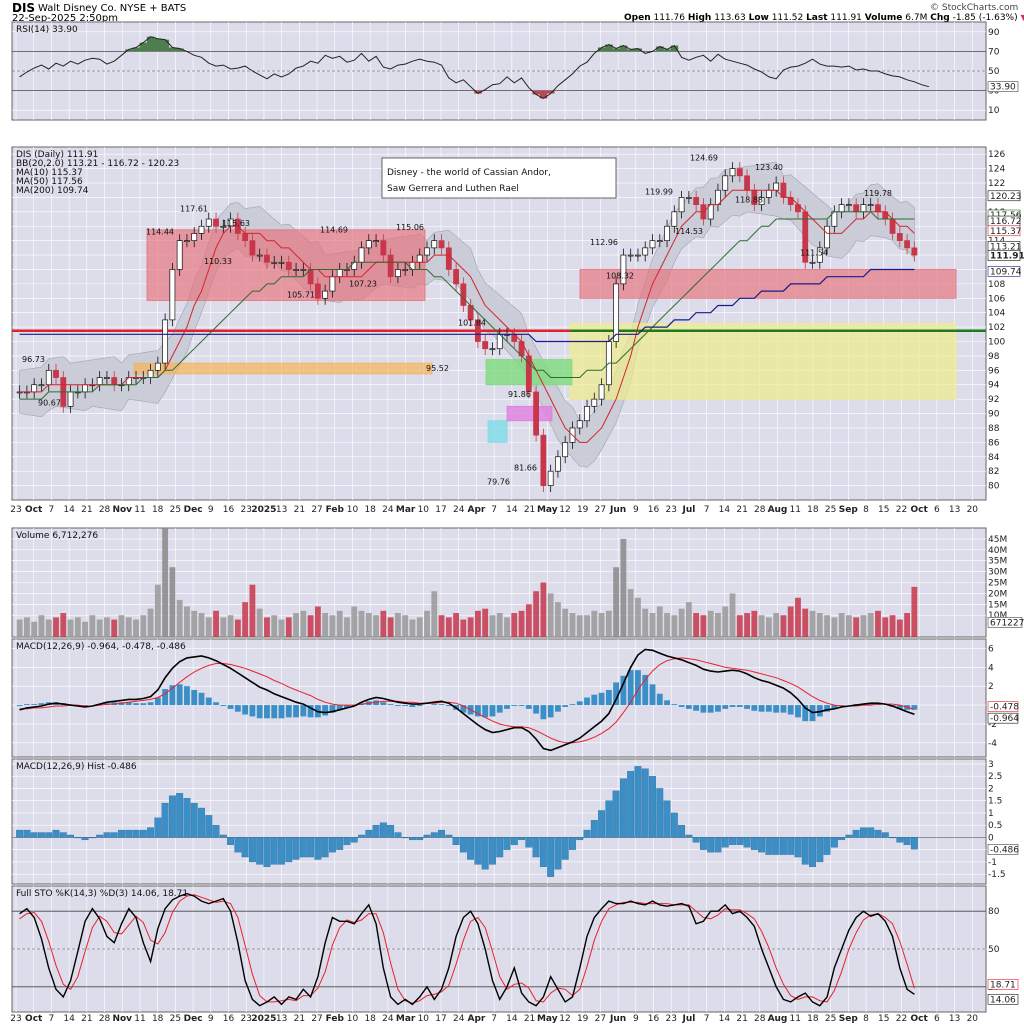 The width and height of the screenshot is (1024, 1024). Describe the element at coordinates (105, 1019) in the screenshot. I see `x-tick-label-bottom: 28` at that location.